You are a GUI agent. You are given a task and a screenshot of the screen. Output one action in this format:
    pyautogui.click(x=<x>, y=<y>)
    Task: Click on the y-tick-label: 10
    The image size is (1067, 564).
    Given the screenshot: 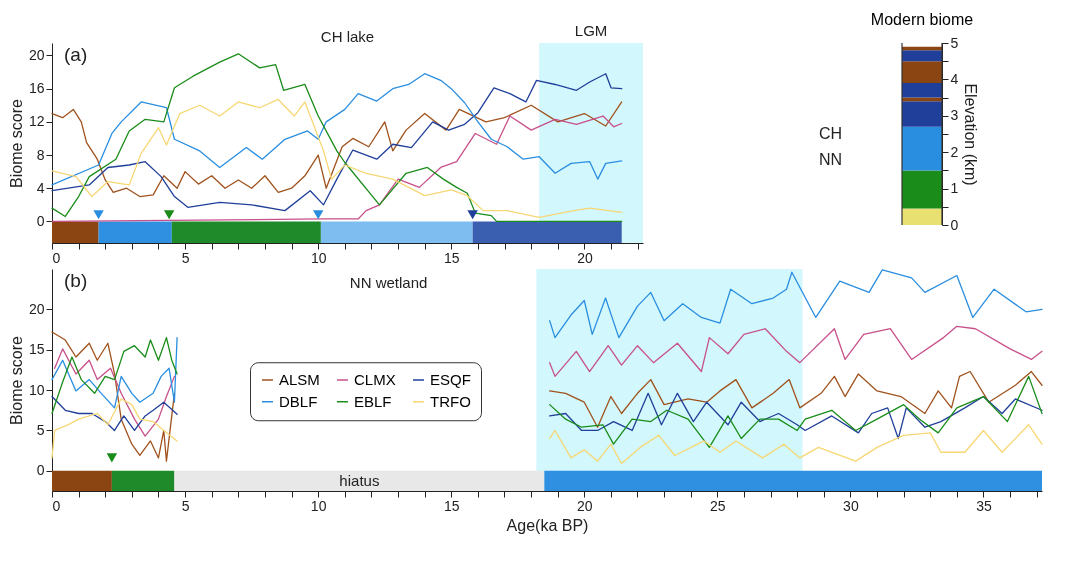 What is the action you would take?
    pyautogui.click(x=36, y=389)
    